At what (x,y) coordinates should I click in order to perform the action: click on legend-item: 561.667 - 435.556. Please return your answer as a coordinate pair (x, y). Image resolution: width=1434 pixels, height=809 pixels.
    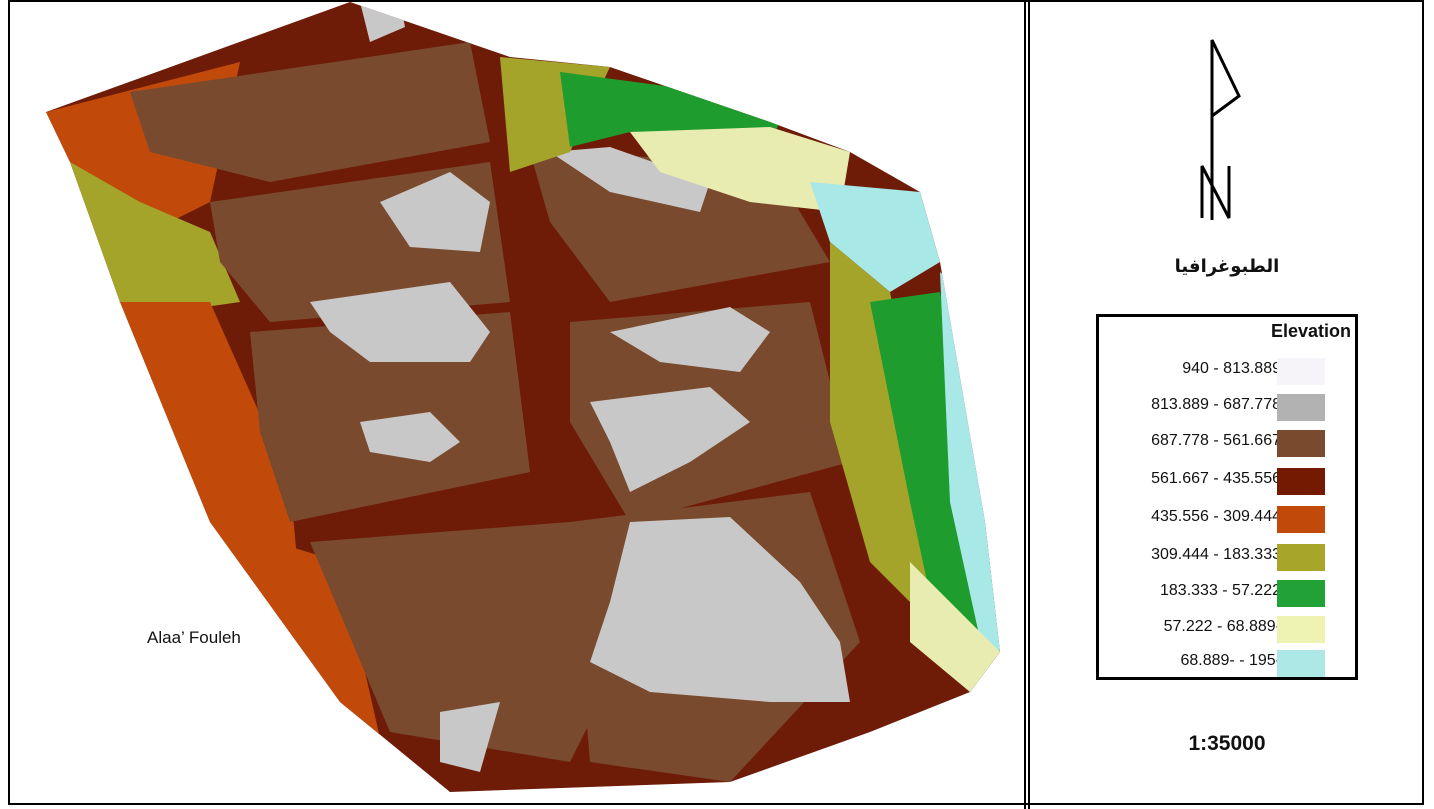
    Looking at the image, I should click on (1227, 480).